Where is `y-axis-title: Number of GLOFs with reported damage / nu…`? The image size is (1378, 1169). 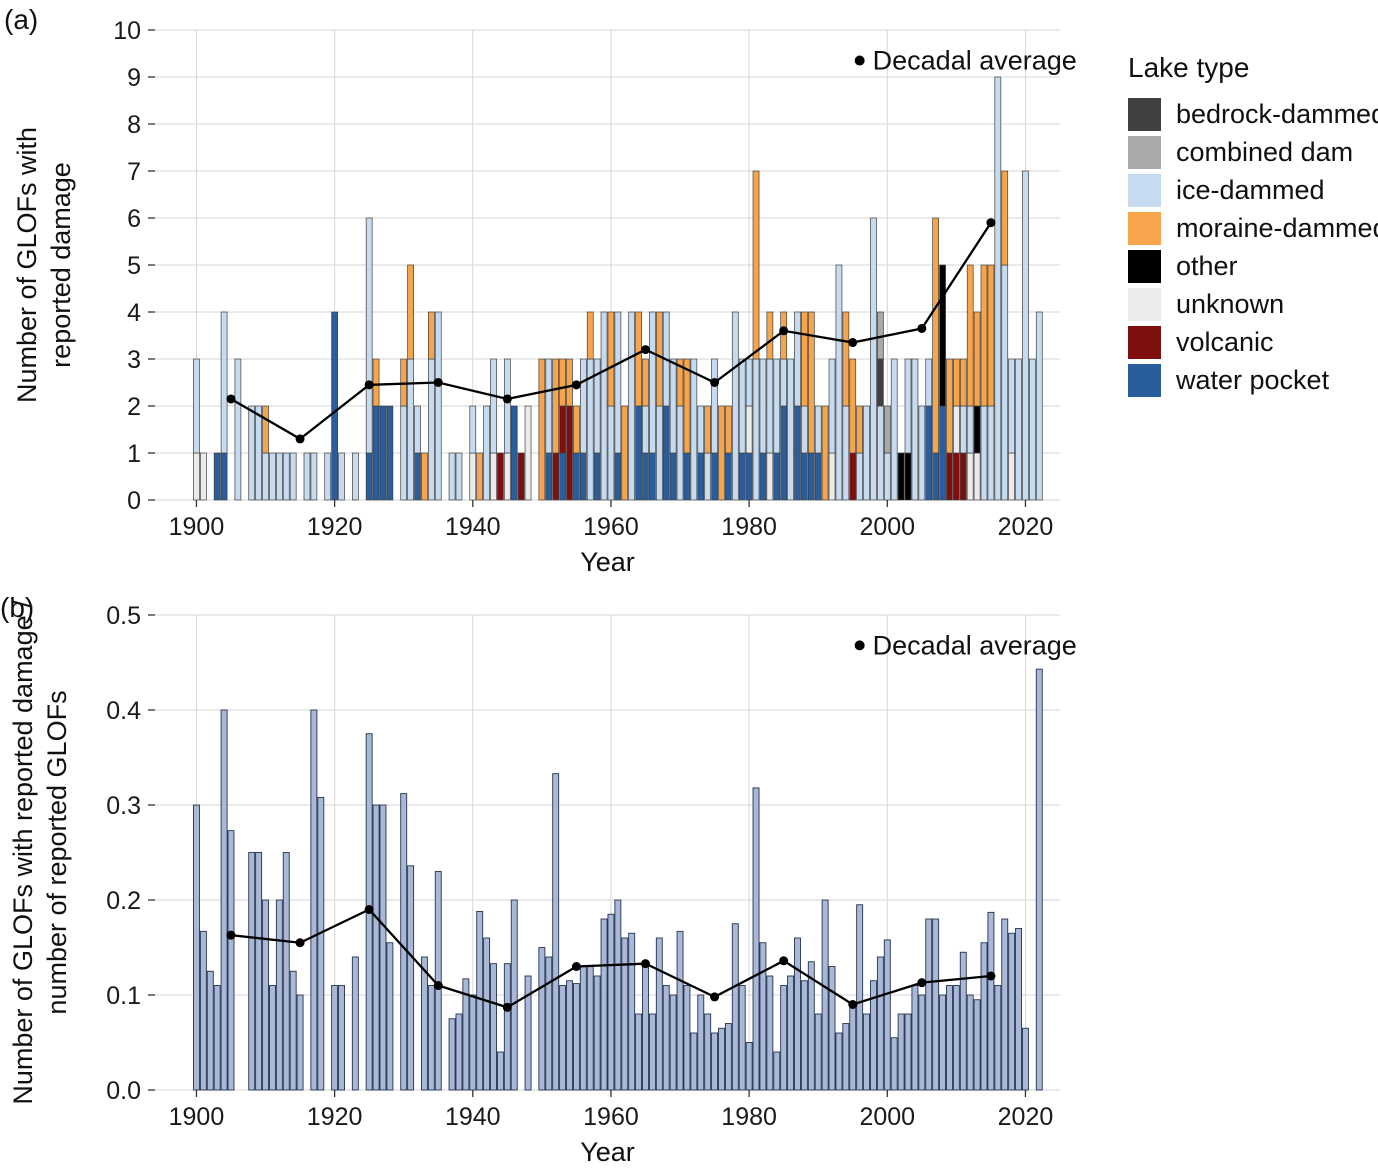 y-axis-title: Number of GLOFs with reported damage / nu… is located at coordinates (40, 852).